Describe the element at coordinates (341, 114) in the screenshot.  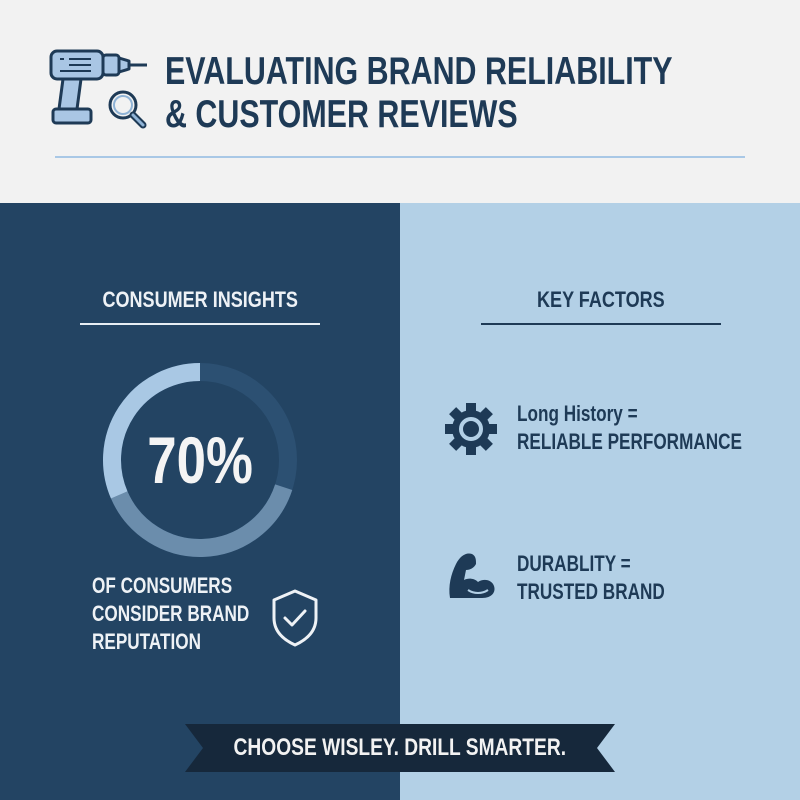
I see `page-title-line2: & CUSTOMER REVIEWS` at that location.